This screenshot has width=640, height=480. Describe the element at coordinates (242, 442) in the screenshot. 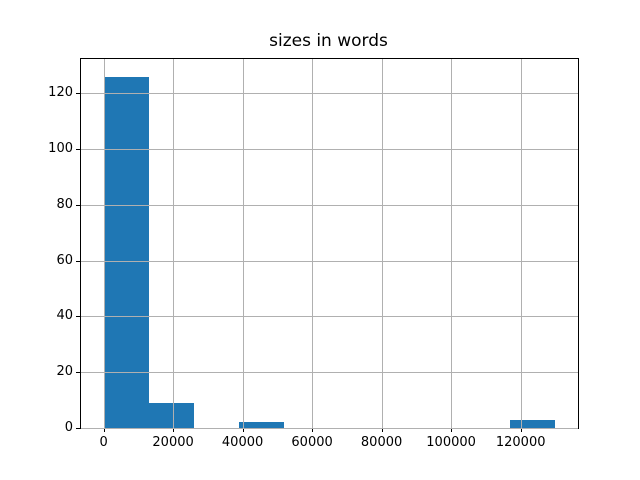

I see `x-tick-label: 40000` at that location.